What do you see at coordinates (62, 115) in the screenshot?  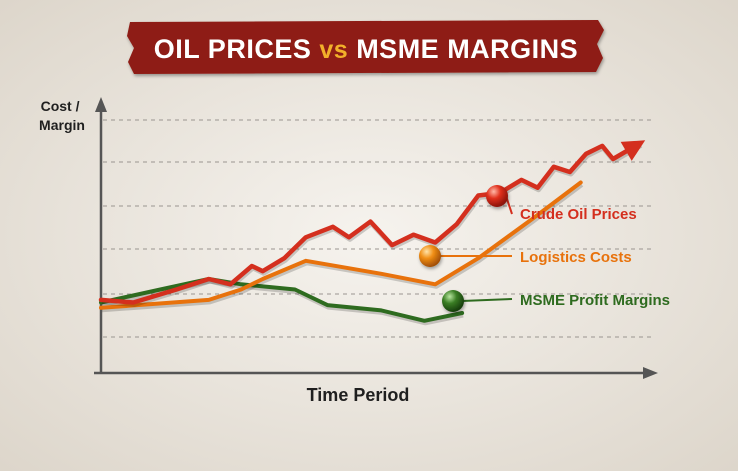 I see `y-axis-label: Cost / Margin` at bounding box center [62, 115].